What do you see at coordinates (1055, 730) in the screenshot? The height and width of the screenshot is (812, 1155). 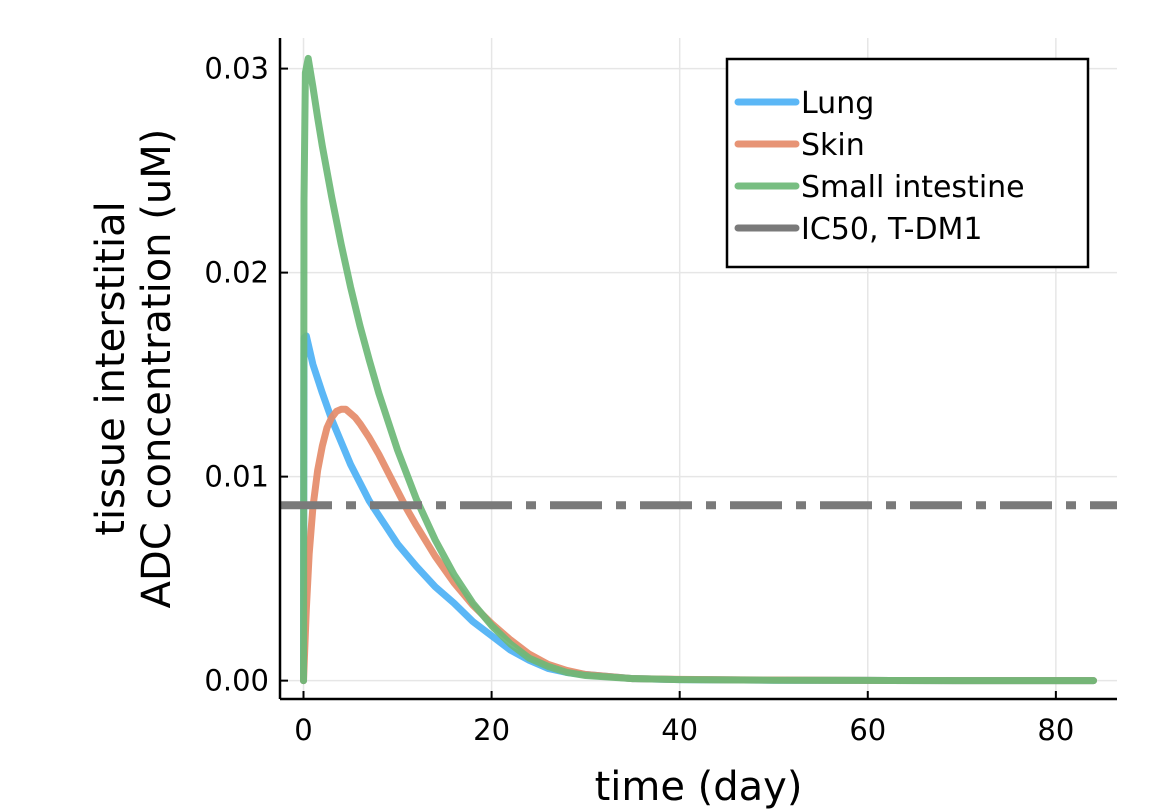 I see `x-tick-label-4: 80` at bounding box center [1055, 730].